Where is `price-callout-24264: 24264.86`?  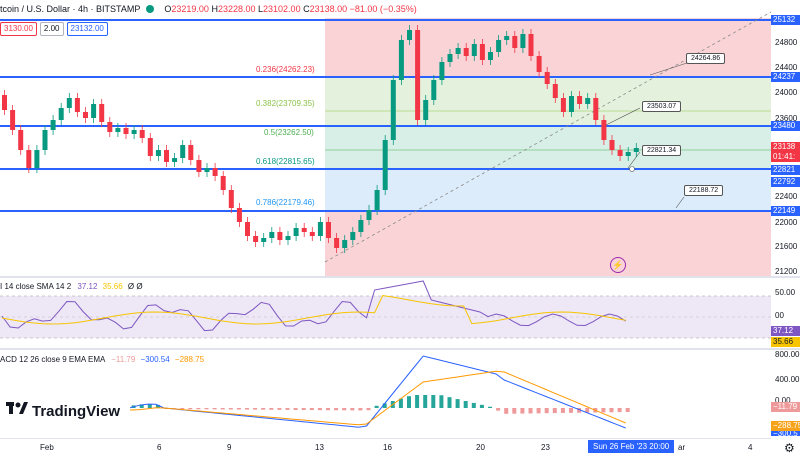
price-callout-24264: 24264.86 is located at coordinates (706, 58).